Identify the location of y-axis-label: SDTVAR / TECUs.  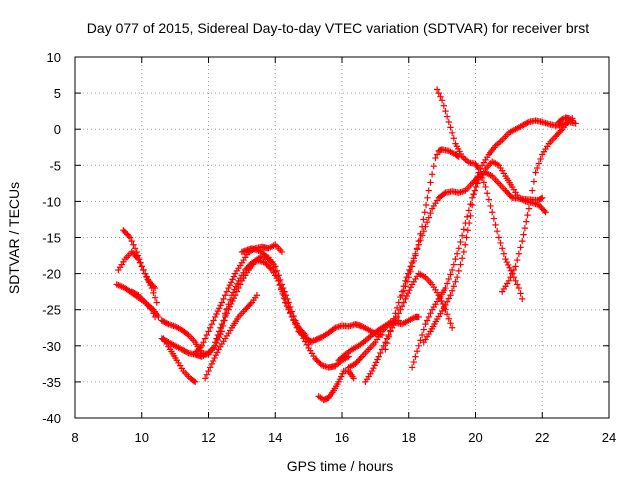
(14, 238).